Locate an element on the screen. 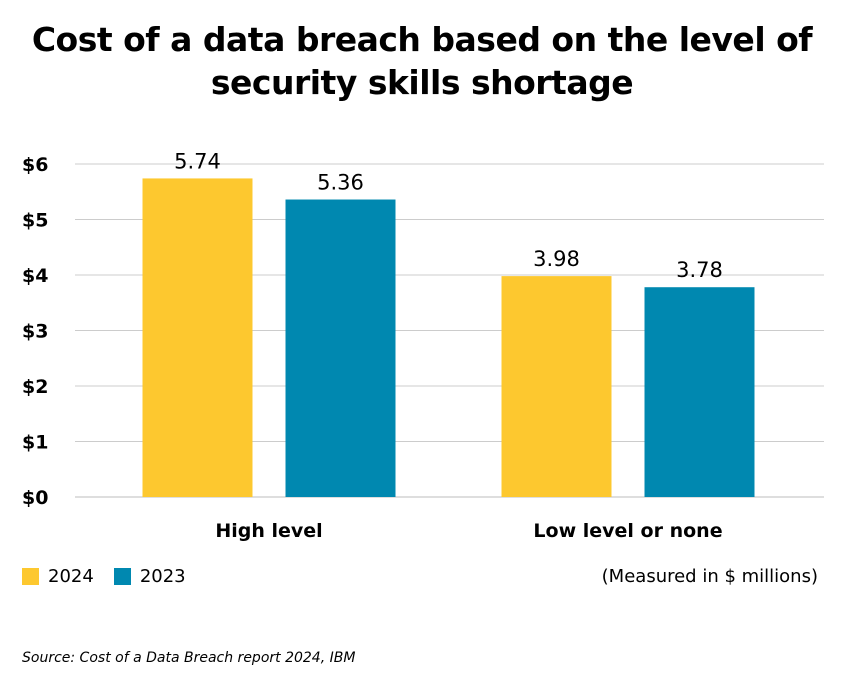  data-label-2024-0: 5.74 is located at coordinates (197, 161).